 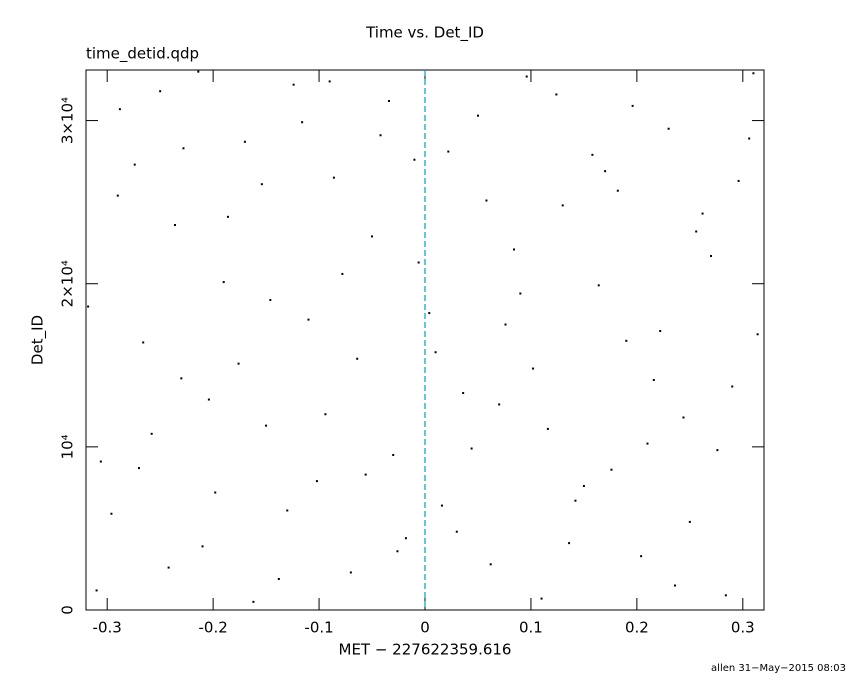 I want to click on x-tick-label: 0, so click(x=425, y=628).